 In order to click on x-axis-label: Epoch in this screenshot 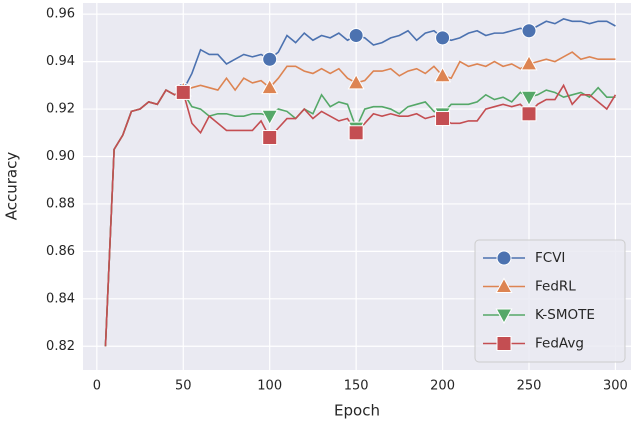, I will do `click(357, 411)`.